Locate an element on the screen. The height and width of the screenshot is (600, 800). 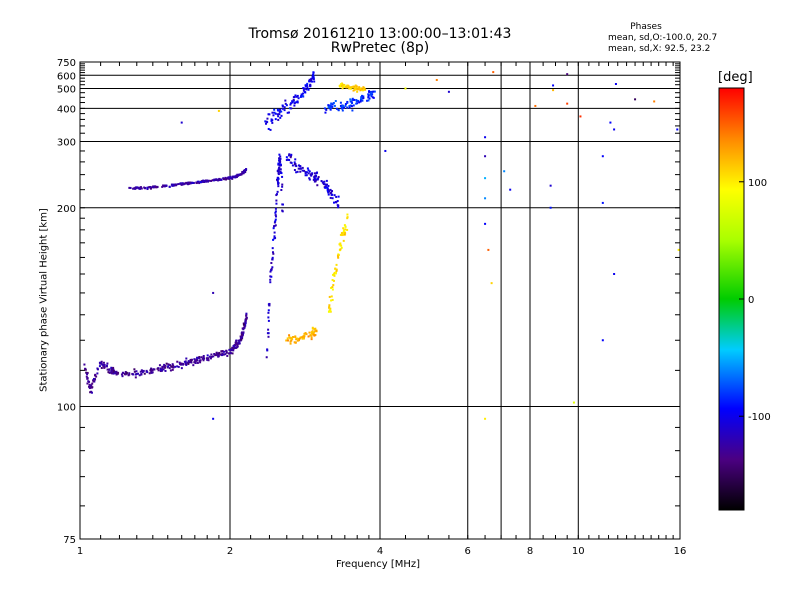
phases-heading: Phases is located at coordinates (646, 27).